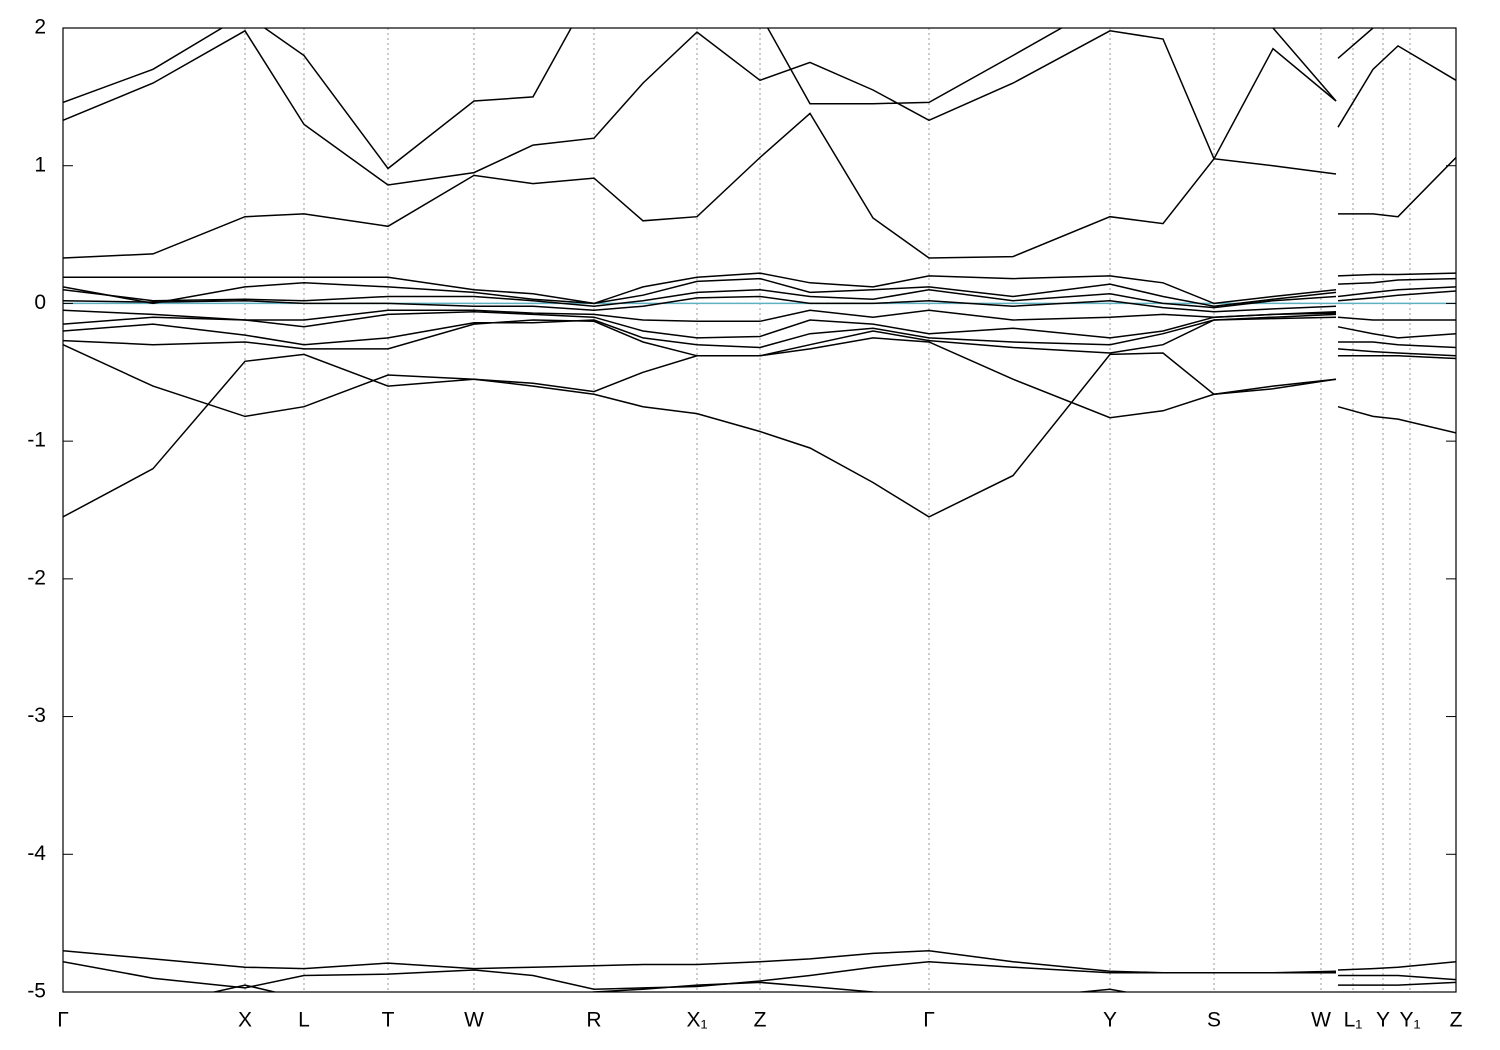  I want to click on y-tick-label: -5, so click(36, 991).